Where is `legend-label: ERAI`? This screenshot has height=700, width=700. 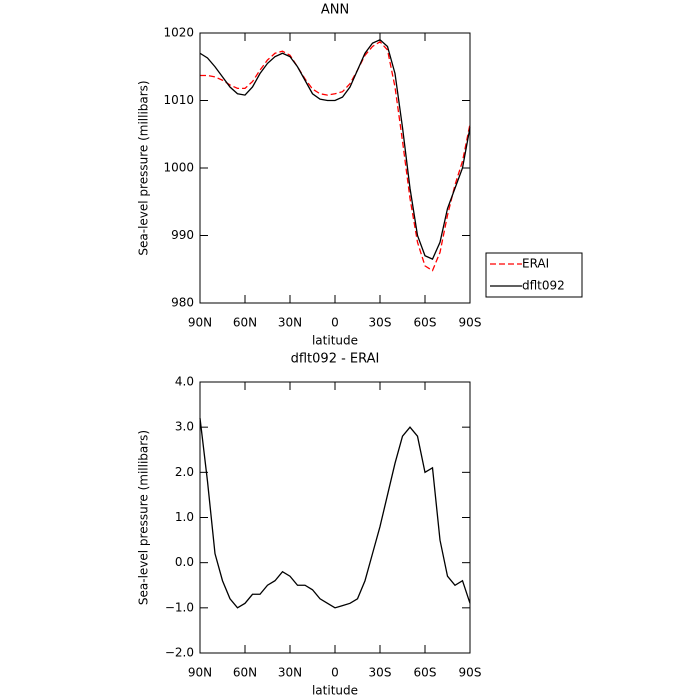 legend-label: ERAI is located at coordinates (535, 264).